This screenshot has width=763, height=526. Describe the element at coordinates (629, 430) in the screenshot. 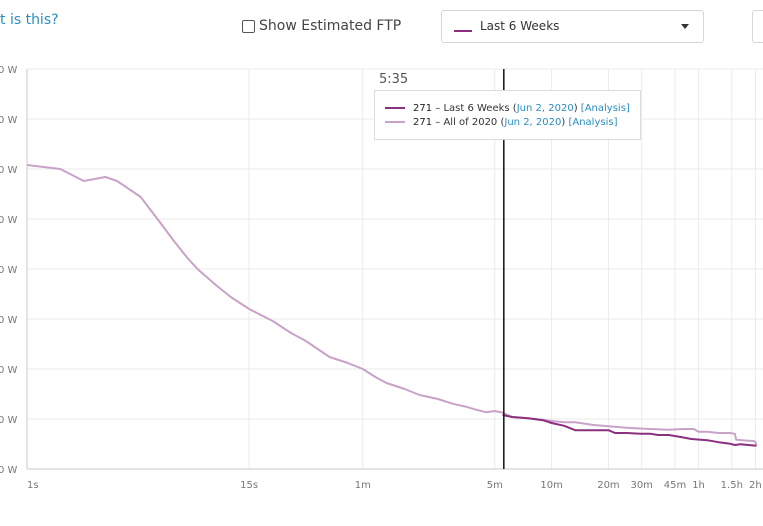

I see `series-line` at that location.